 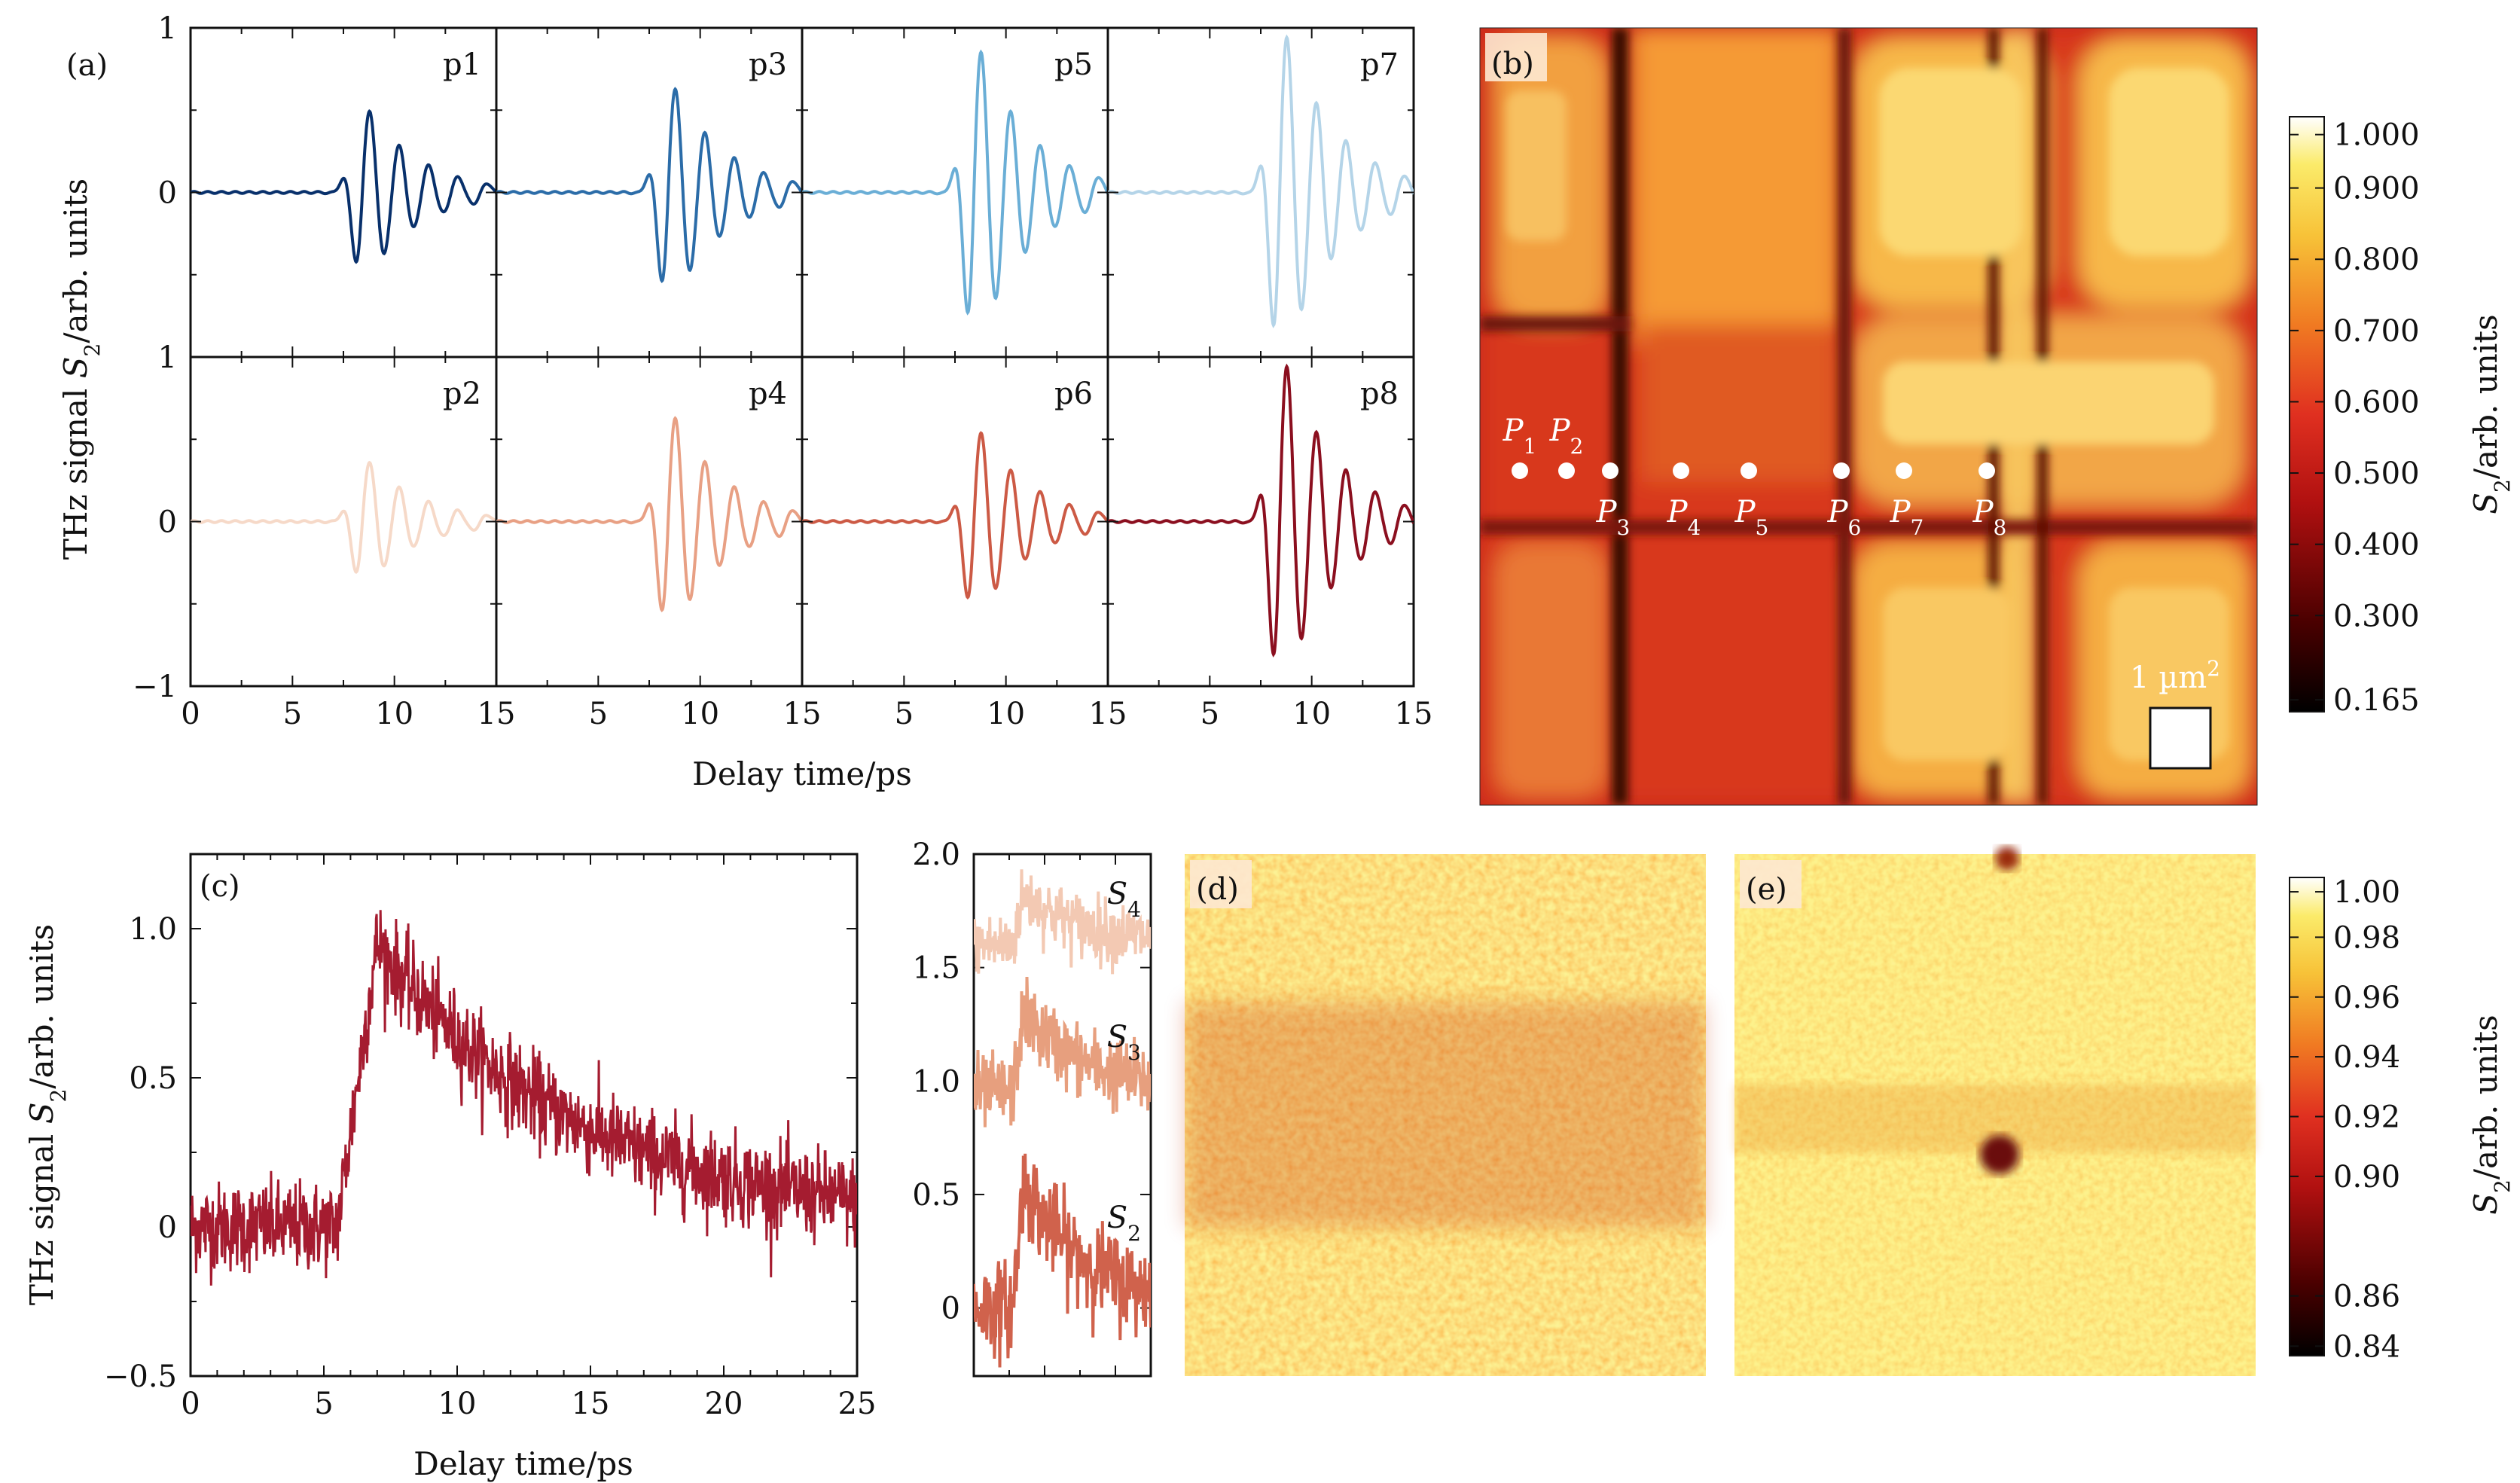 I want to click on s-ytick-0: 2.0, so click(x=936, y=855).